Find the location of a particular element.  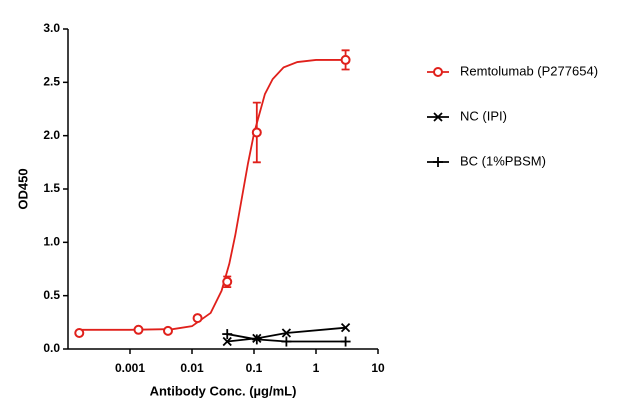

x-tick-label: 1 is located at coordinates (316, 368).